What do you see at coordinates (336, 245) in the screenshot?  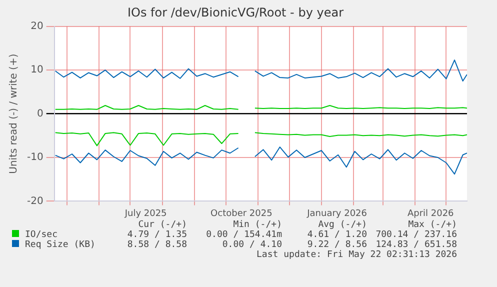 I see `text: 9.22 / 8.56` at bounding box center [336, 245].